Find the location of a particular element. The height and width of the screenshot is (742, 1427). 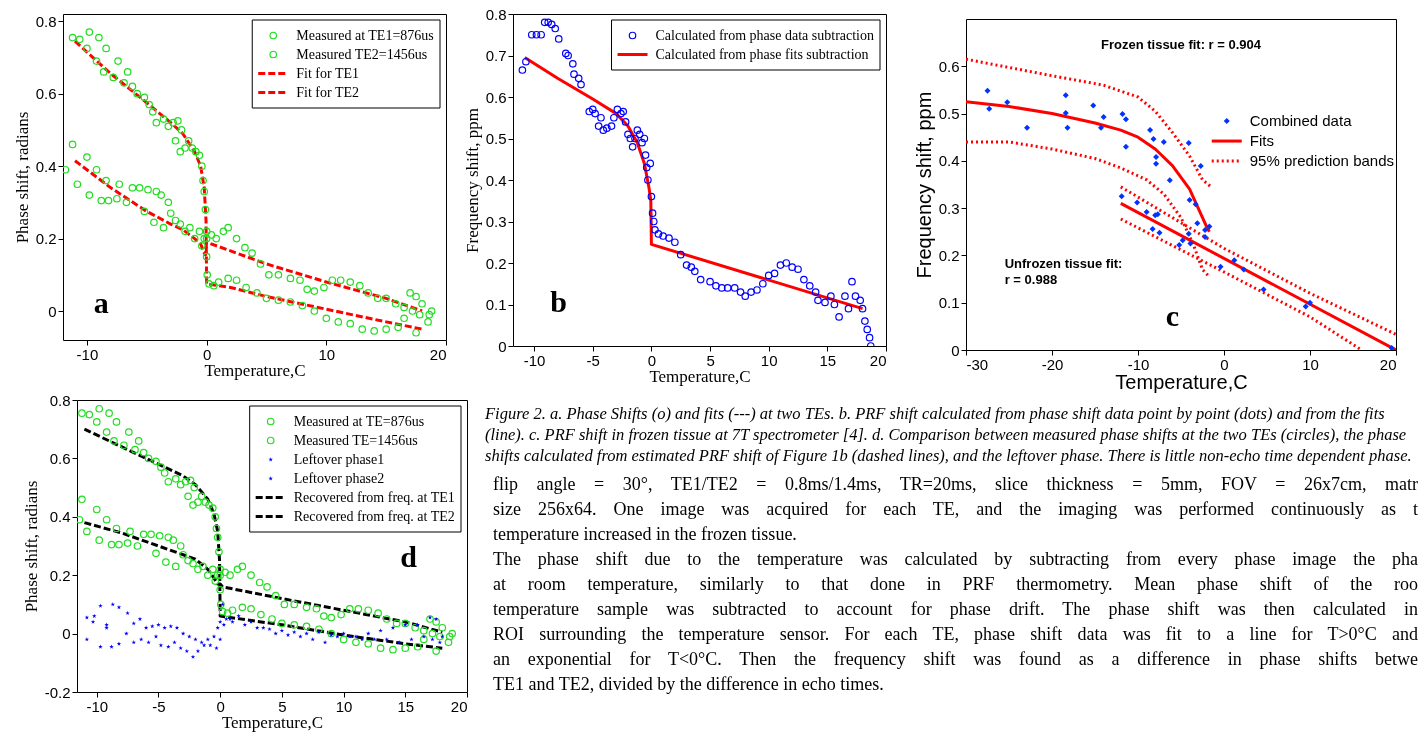

legend-label: 95% prediction bands is located at coordinates (1321, 161).